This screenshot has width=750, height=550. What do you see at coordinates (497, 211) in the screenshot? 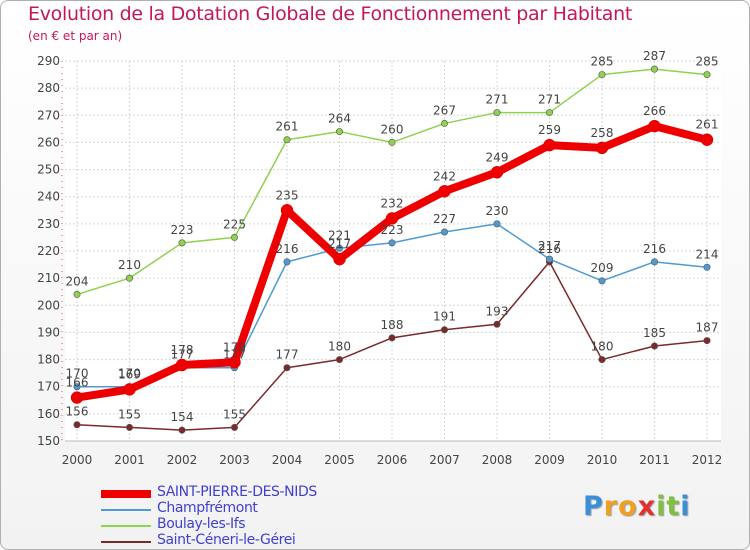
I see `data-label: 230` at bounding box center [497, 211].